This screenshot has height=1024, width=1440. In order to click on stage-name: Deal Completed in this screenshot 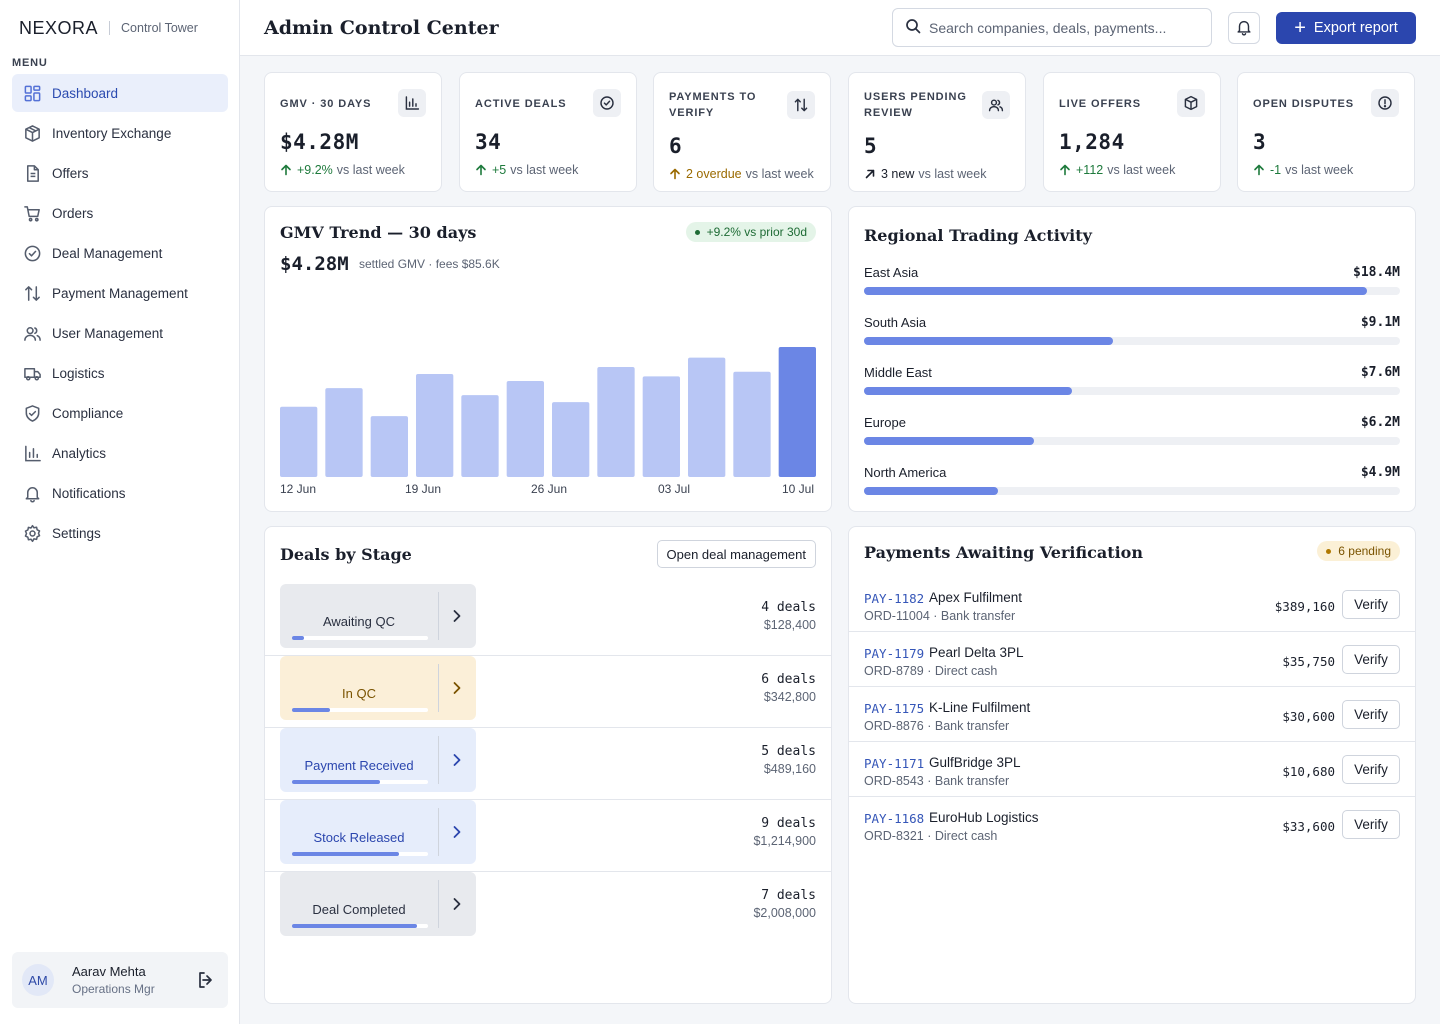, I will do `click(359, 909)`.